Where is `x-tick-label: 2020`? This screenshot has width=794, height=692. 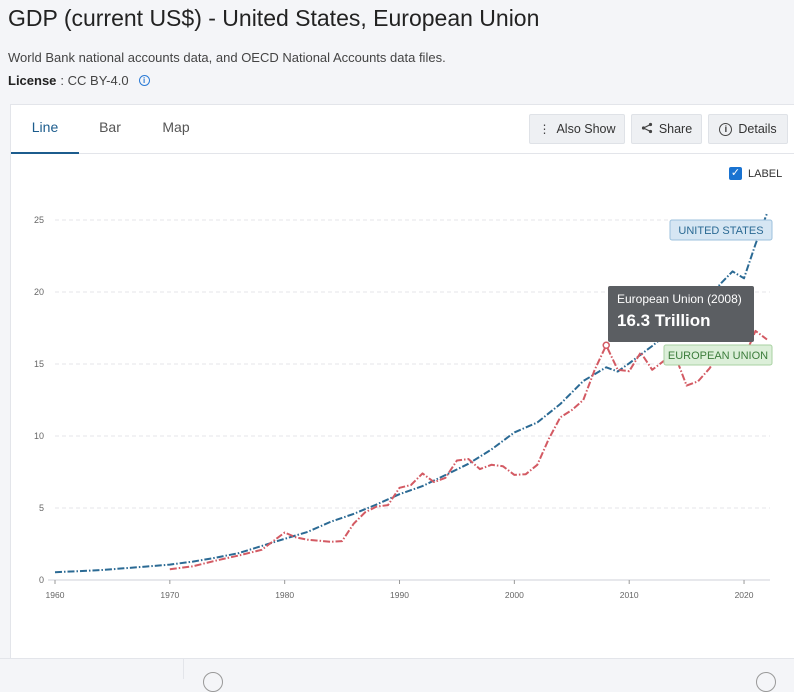
x-tick-label: 2020 is located at coordinates (744, 595).